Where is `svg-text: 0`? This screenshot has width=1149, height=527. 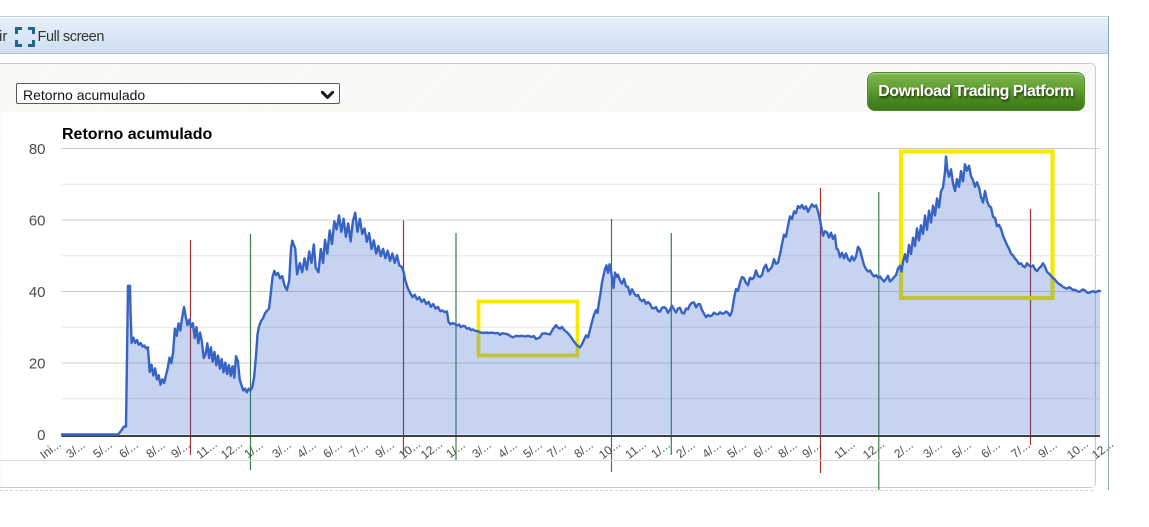 svg-text: 0 is located at coordinates (41, 435).